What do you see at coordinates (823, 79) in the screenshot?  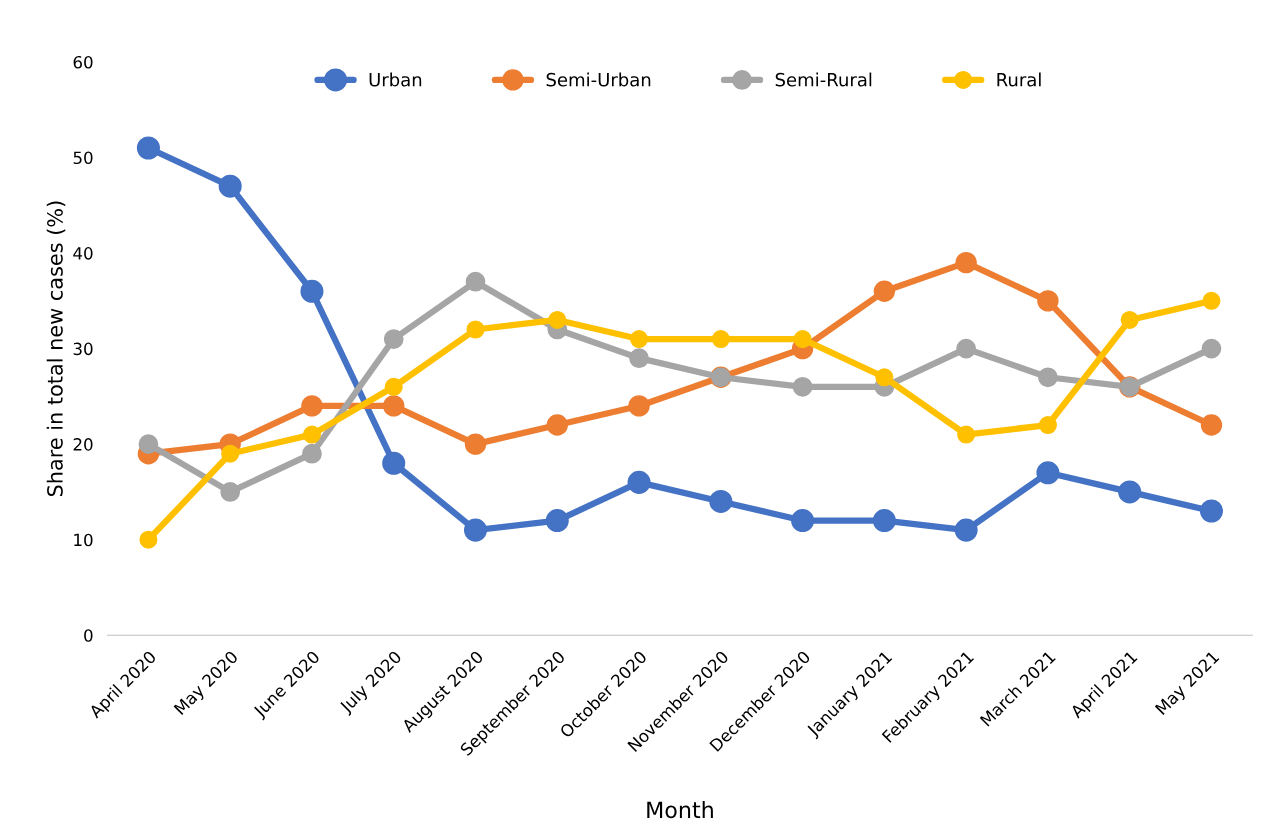 I see `legend-label: Semi-Rural` at bounding box center [823, 79].